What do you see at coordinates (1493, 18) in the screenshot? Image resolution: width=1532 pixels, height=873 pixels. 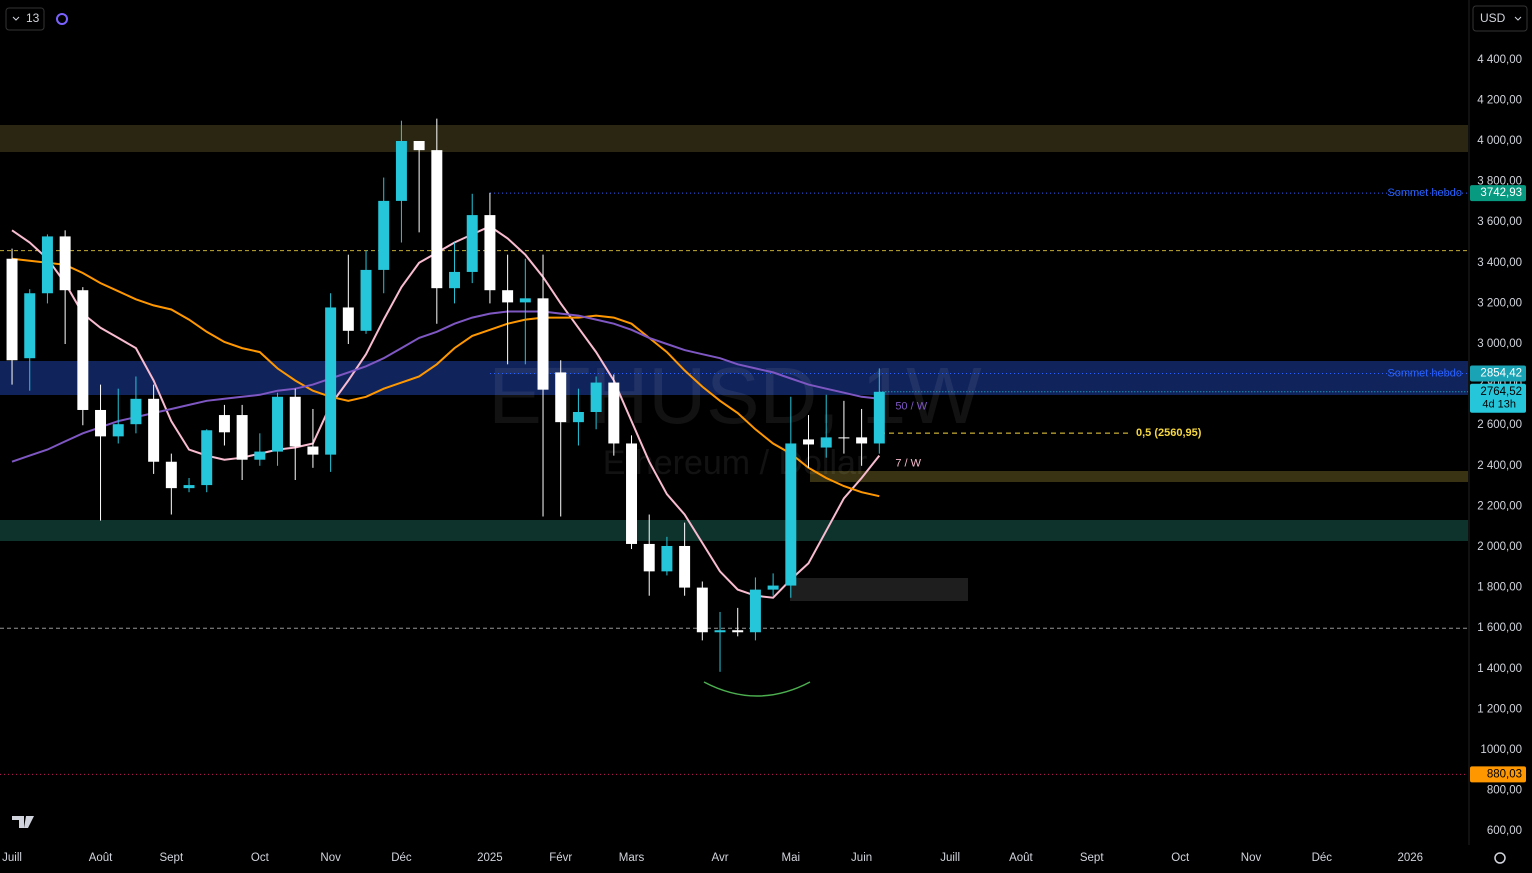 I see `currency: USD` at bounding box center [1493, 18].